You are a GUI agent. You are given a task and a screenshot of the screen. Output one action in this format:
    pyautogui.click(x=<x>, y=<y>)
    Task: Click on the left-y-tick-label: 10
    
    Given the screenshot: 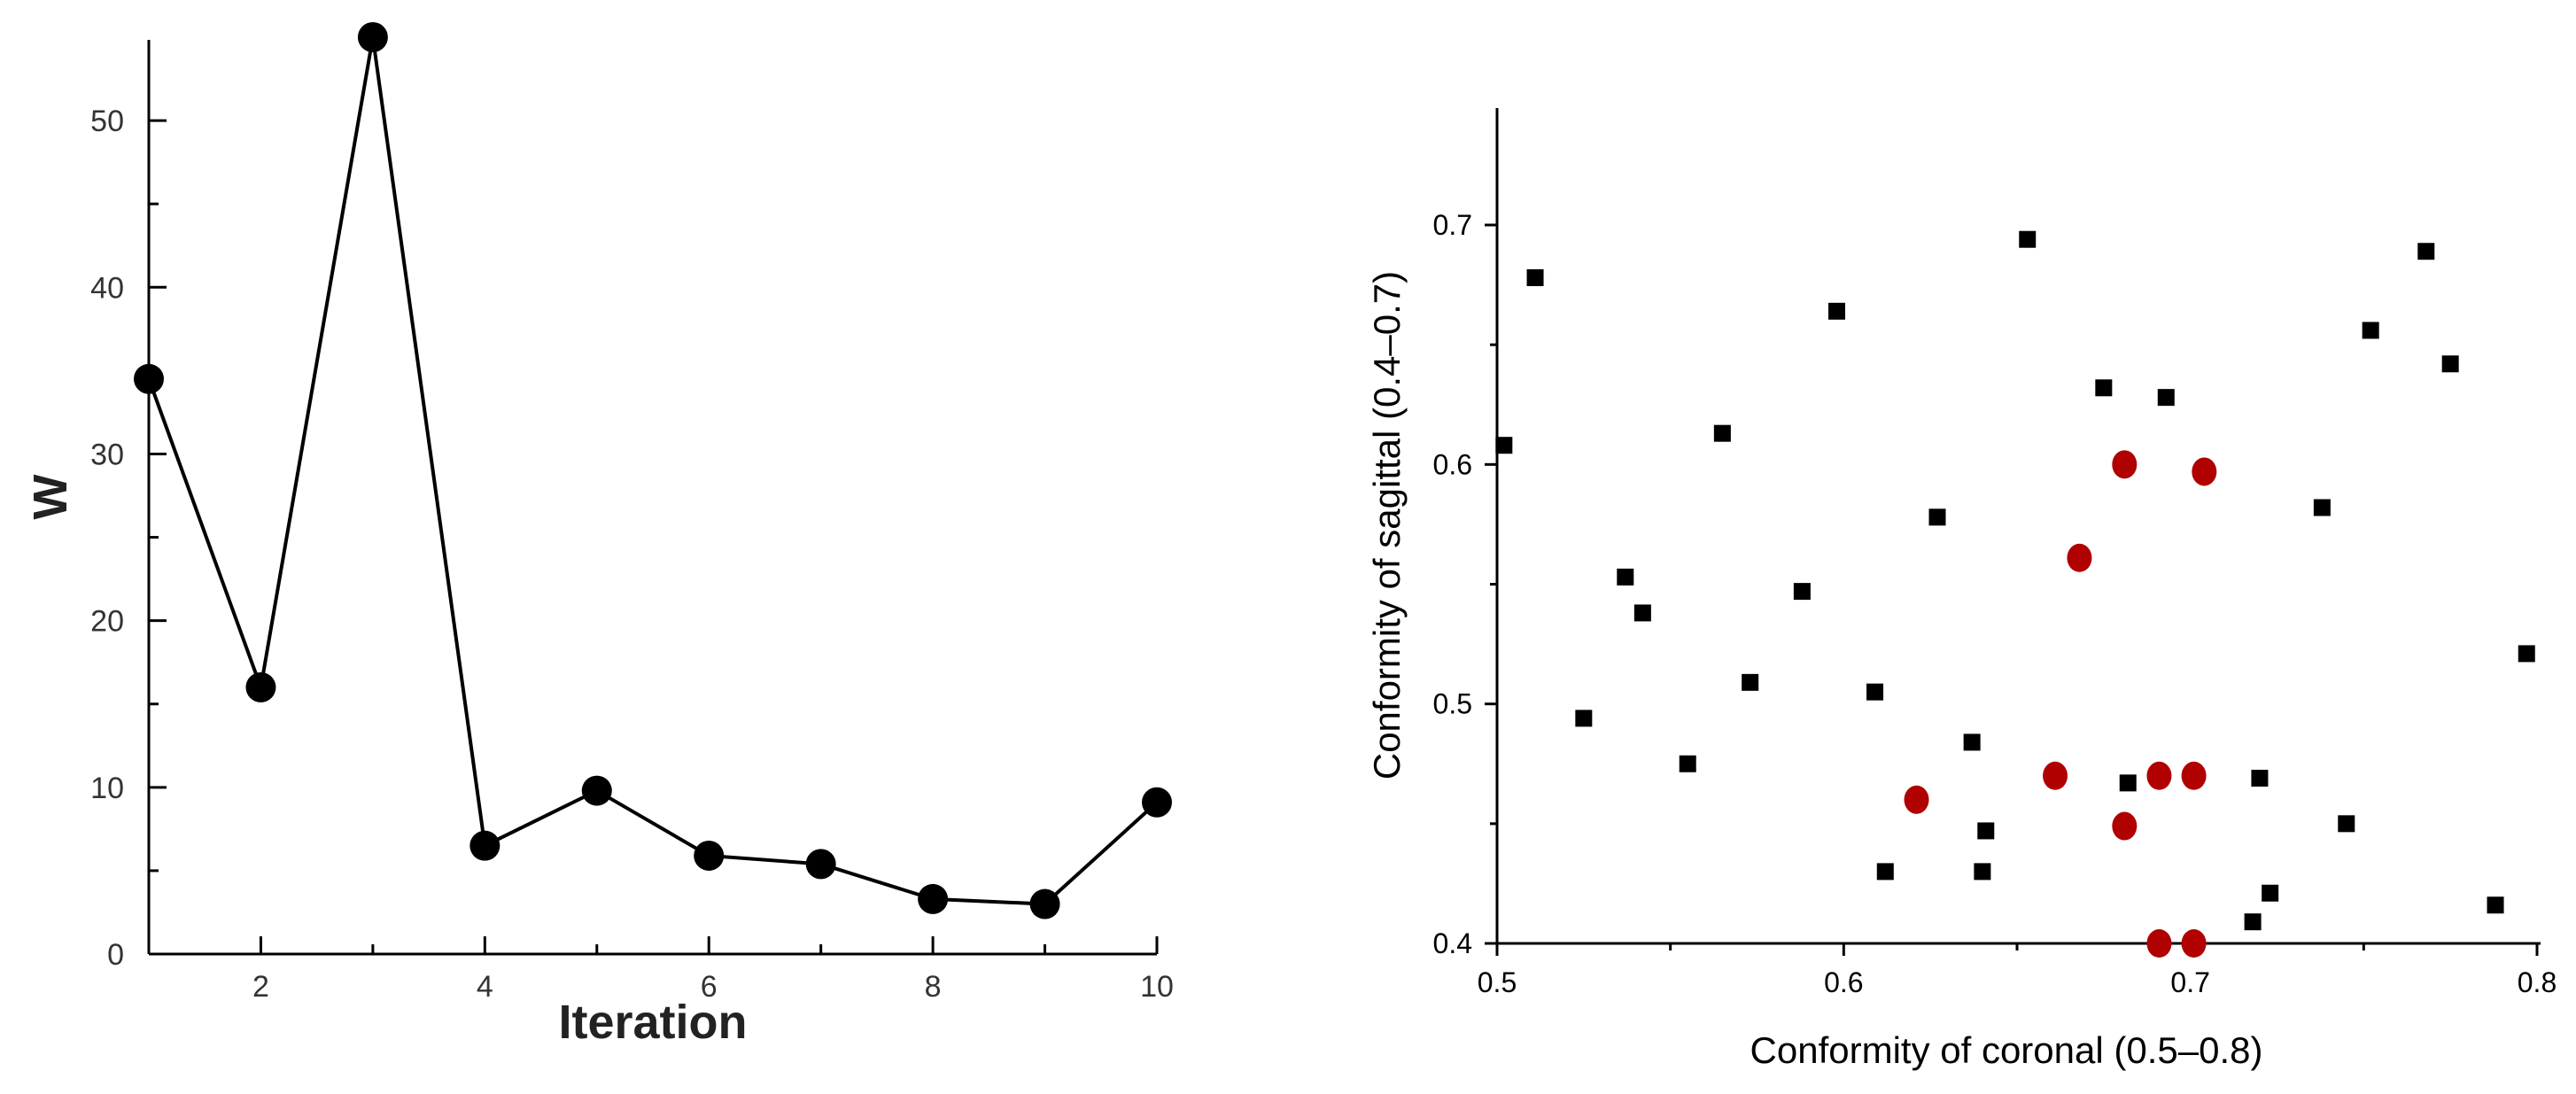 What is the action you would take?
    pyautogui.click(x=107, y=789)
    